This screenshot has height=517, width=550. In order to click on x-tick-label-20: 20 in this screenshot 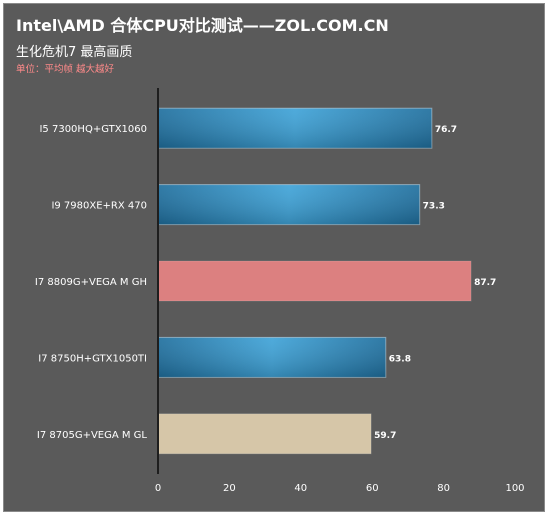, I will do `click(229, 488)`.